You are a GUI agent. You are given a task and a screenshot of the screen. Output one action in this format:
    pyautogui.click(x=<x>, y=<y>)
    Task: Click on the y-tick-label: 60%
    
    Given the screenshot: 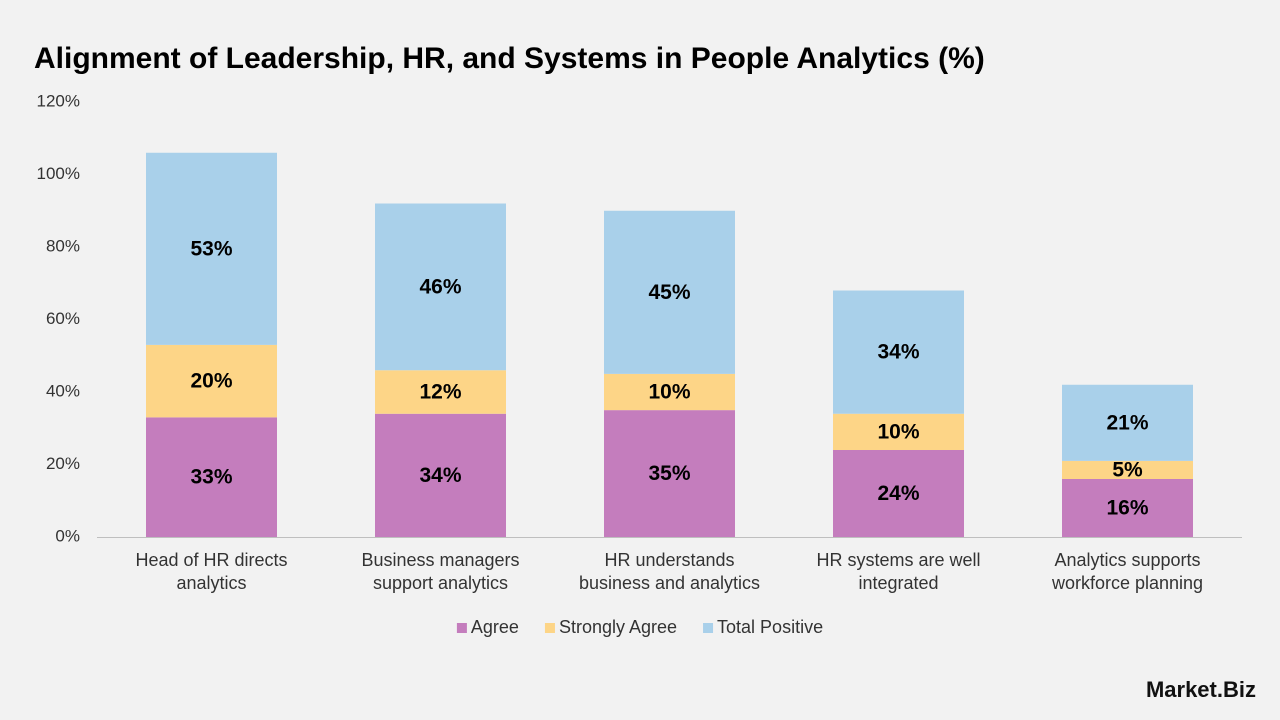 What is the action you would take?
    pyautogui.click(x=63, y=318)
    